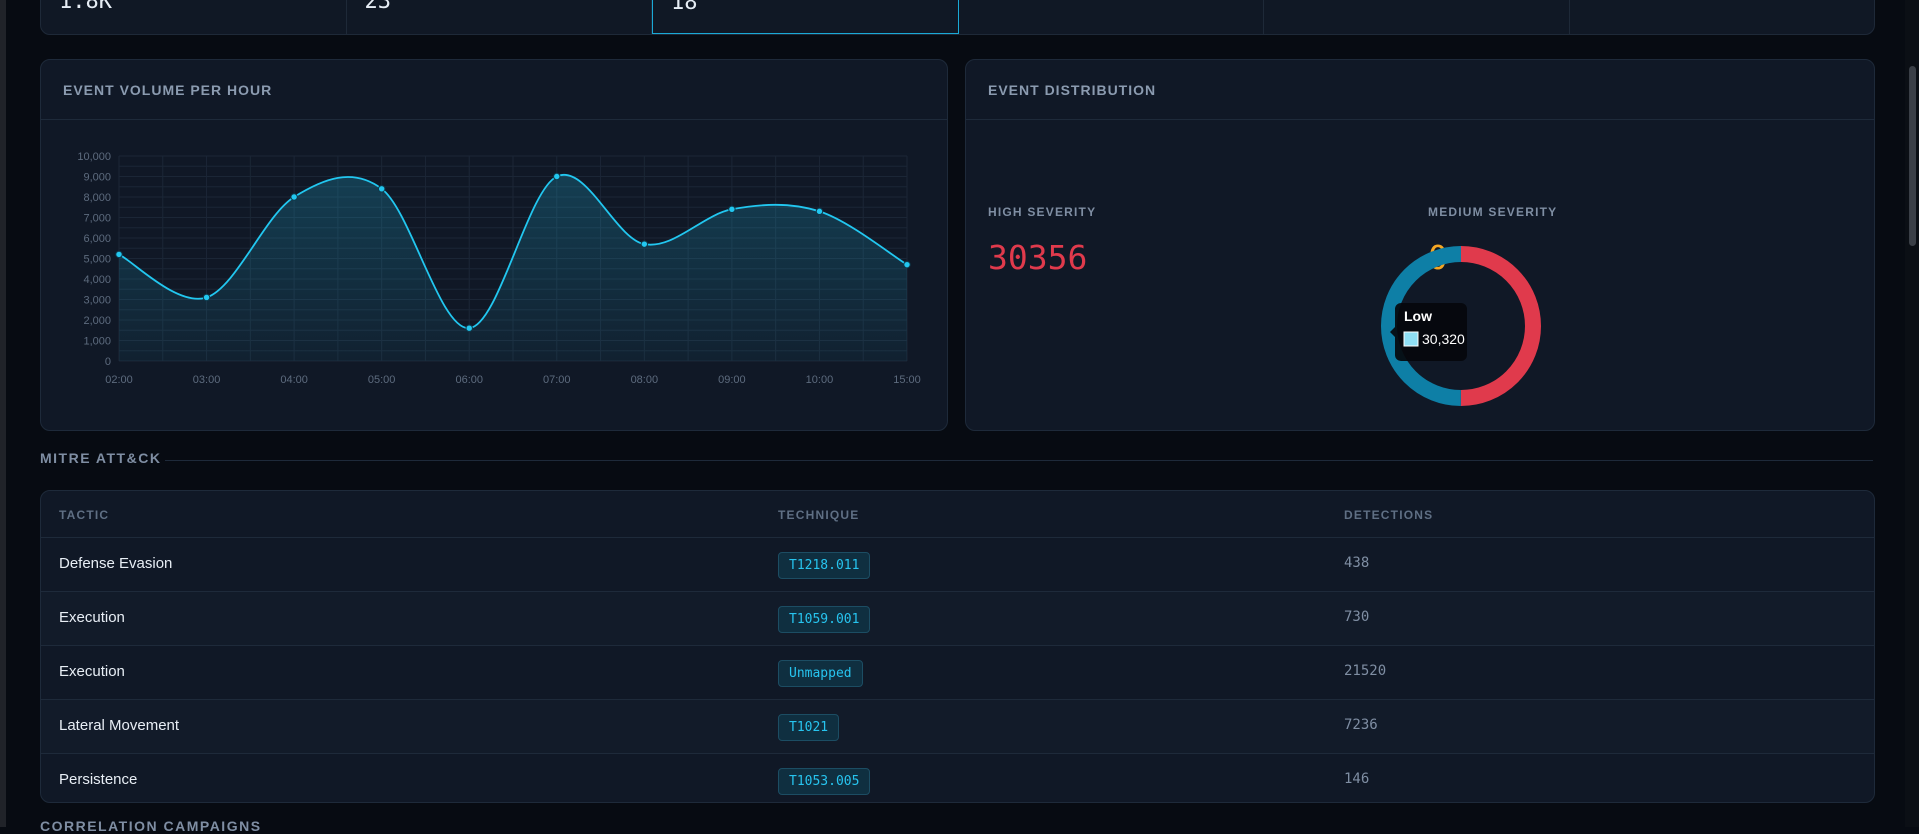 The width and height of the screenshot is (1919, 834). I want to click on tactic-cell: Persistence, so click(98, 779).